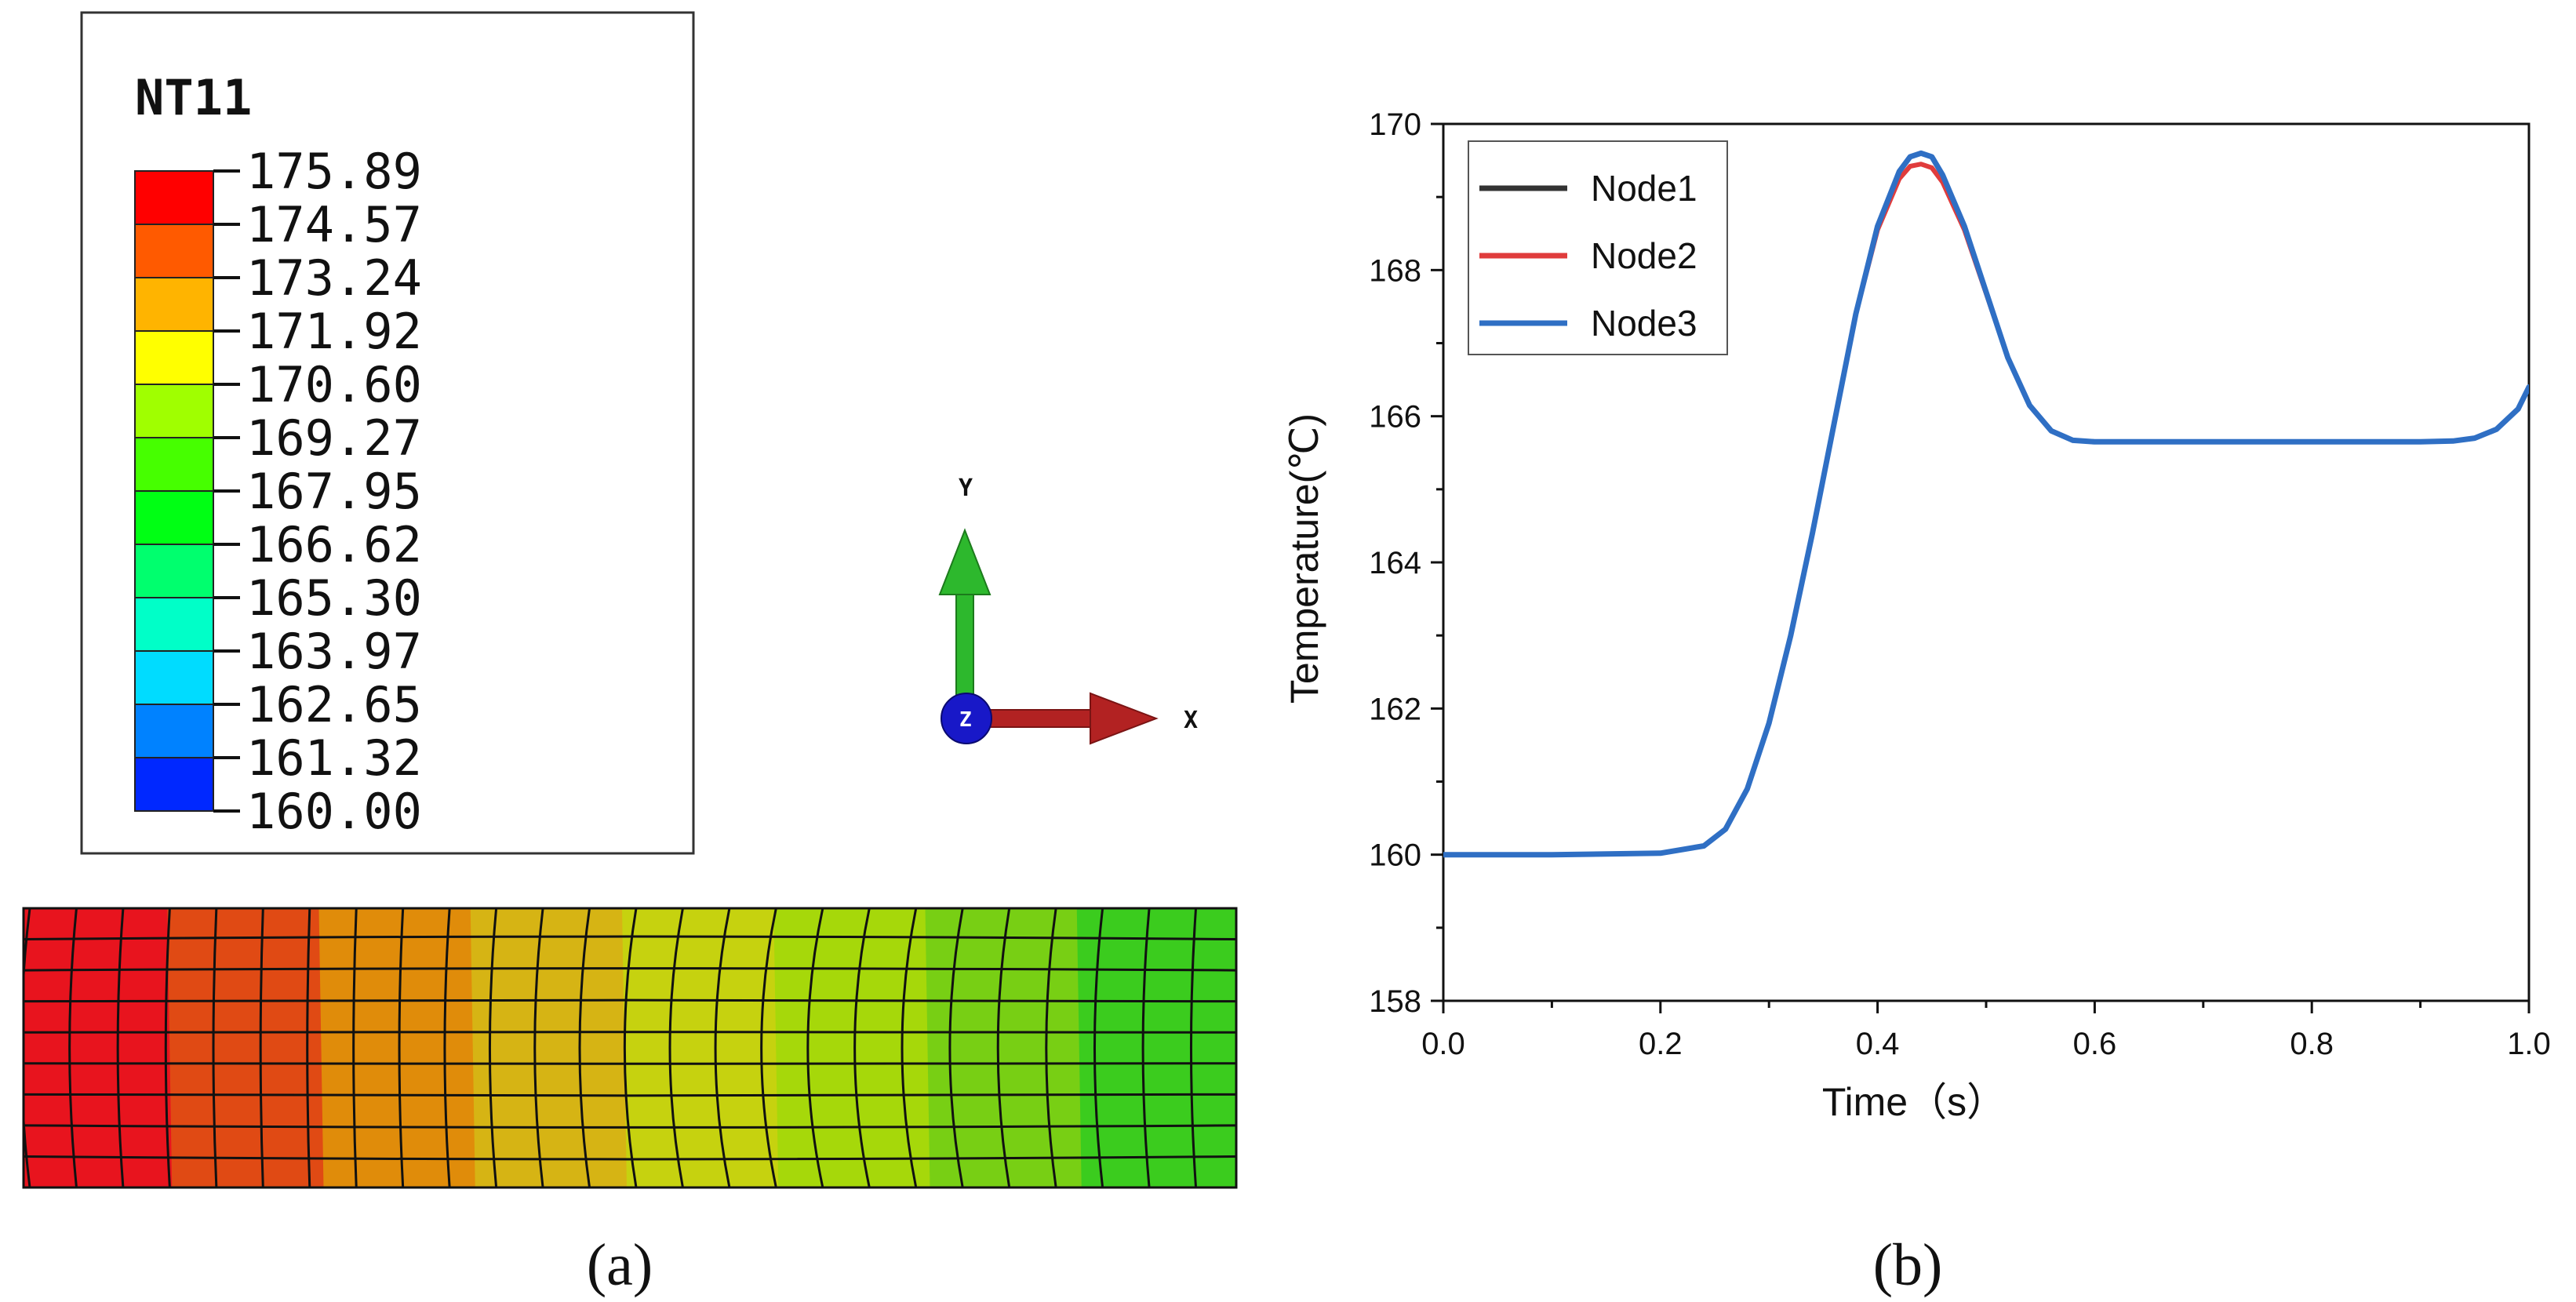 The height and width of the screenshot is (1302, 2576). What do you see at coordinates (1644, 256) in the screenshot?
I see `legend-entry-node2: Node2` at bounding box center [1644, 256].